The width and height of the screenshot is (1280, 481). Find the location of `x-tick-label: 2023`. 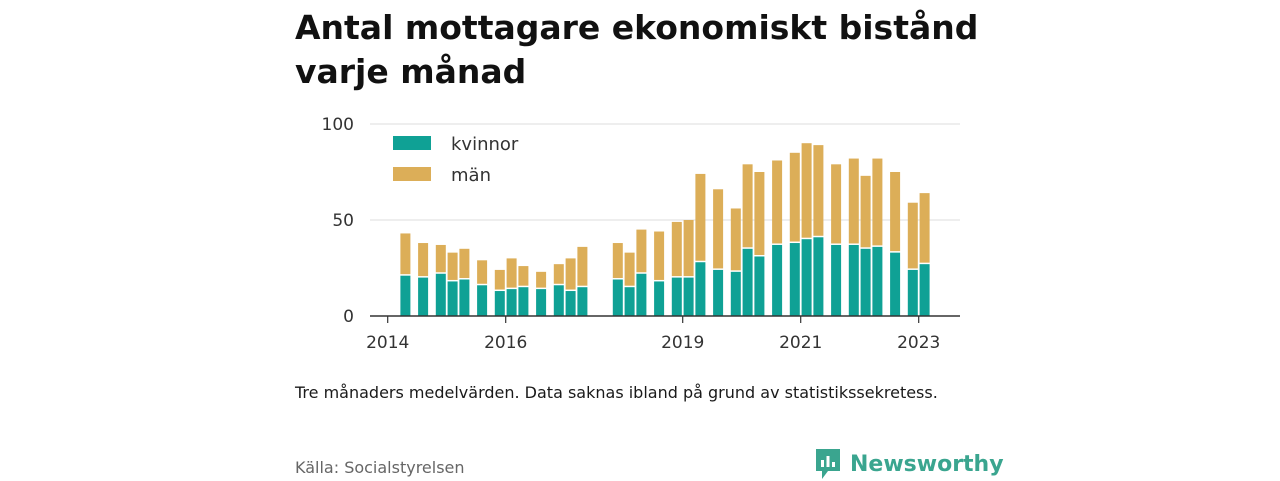

x-tick-label: 2023 is located at coordinates (918, 343).